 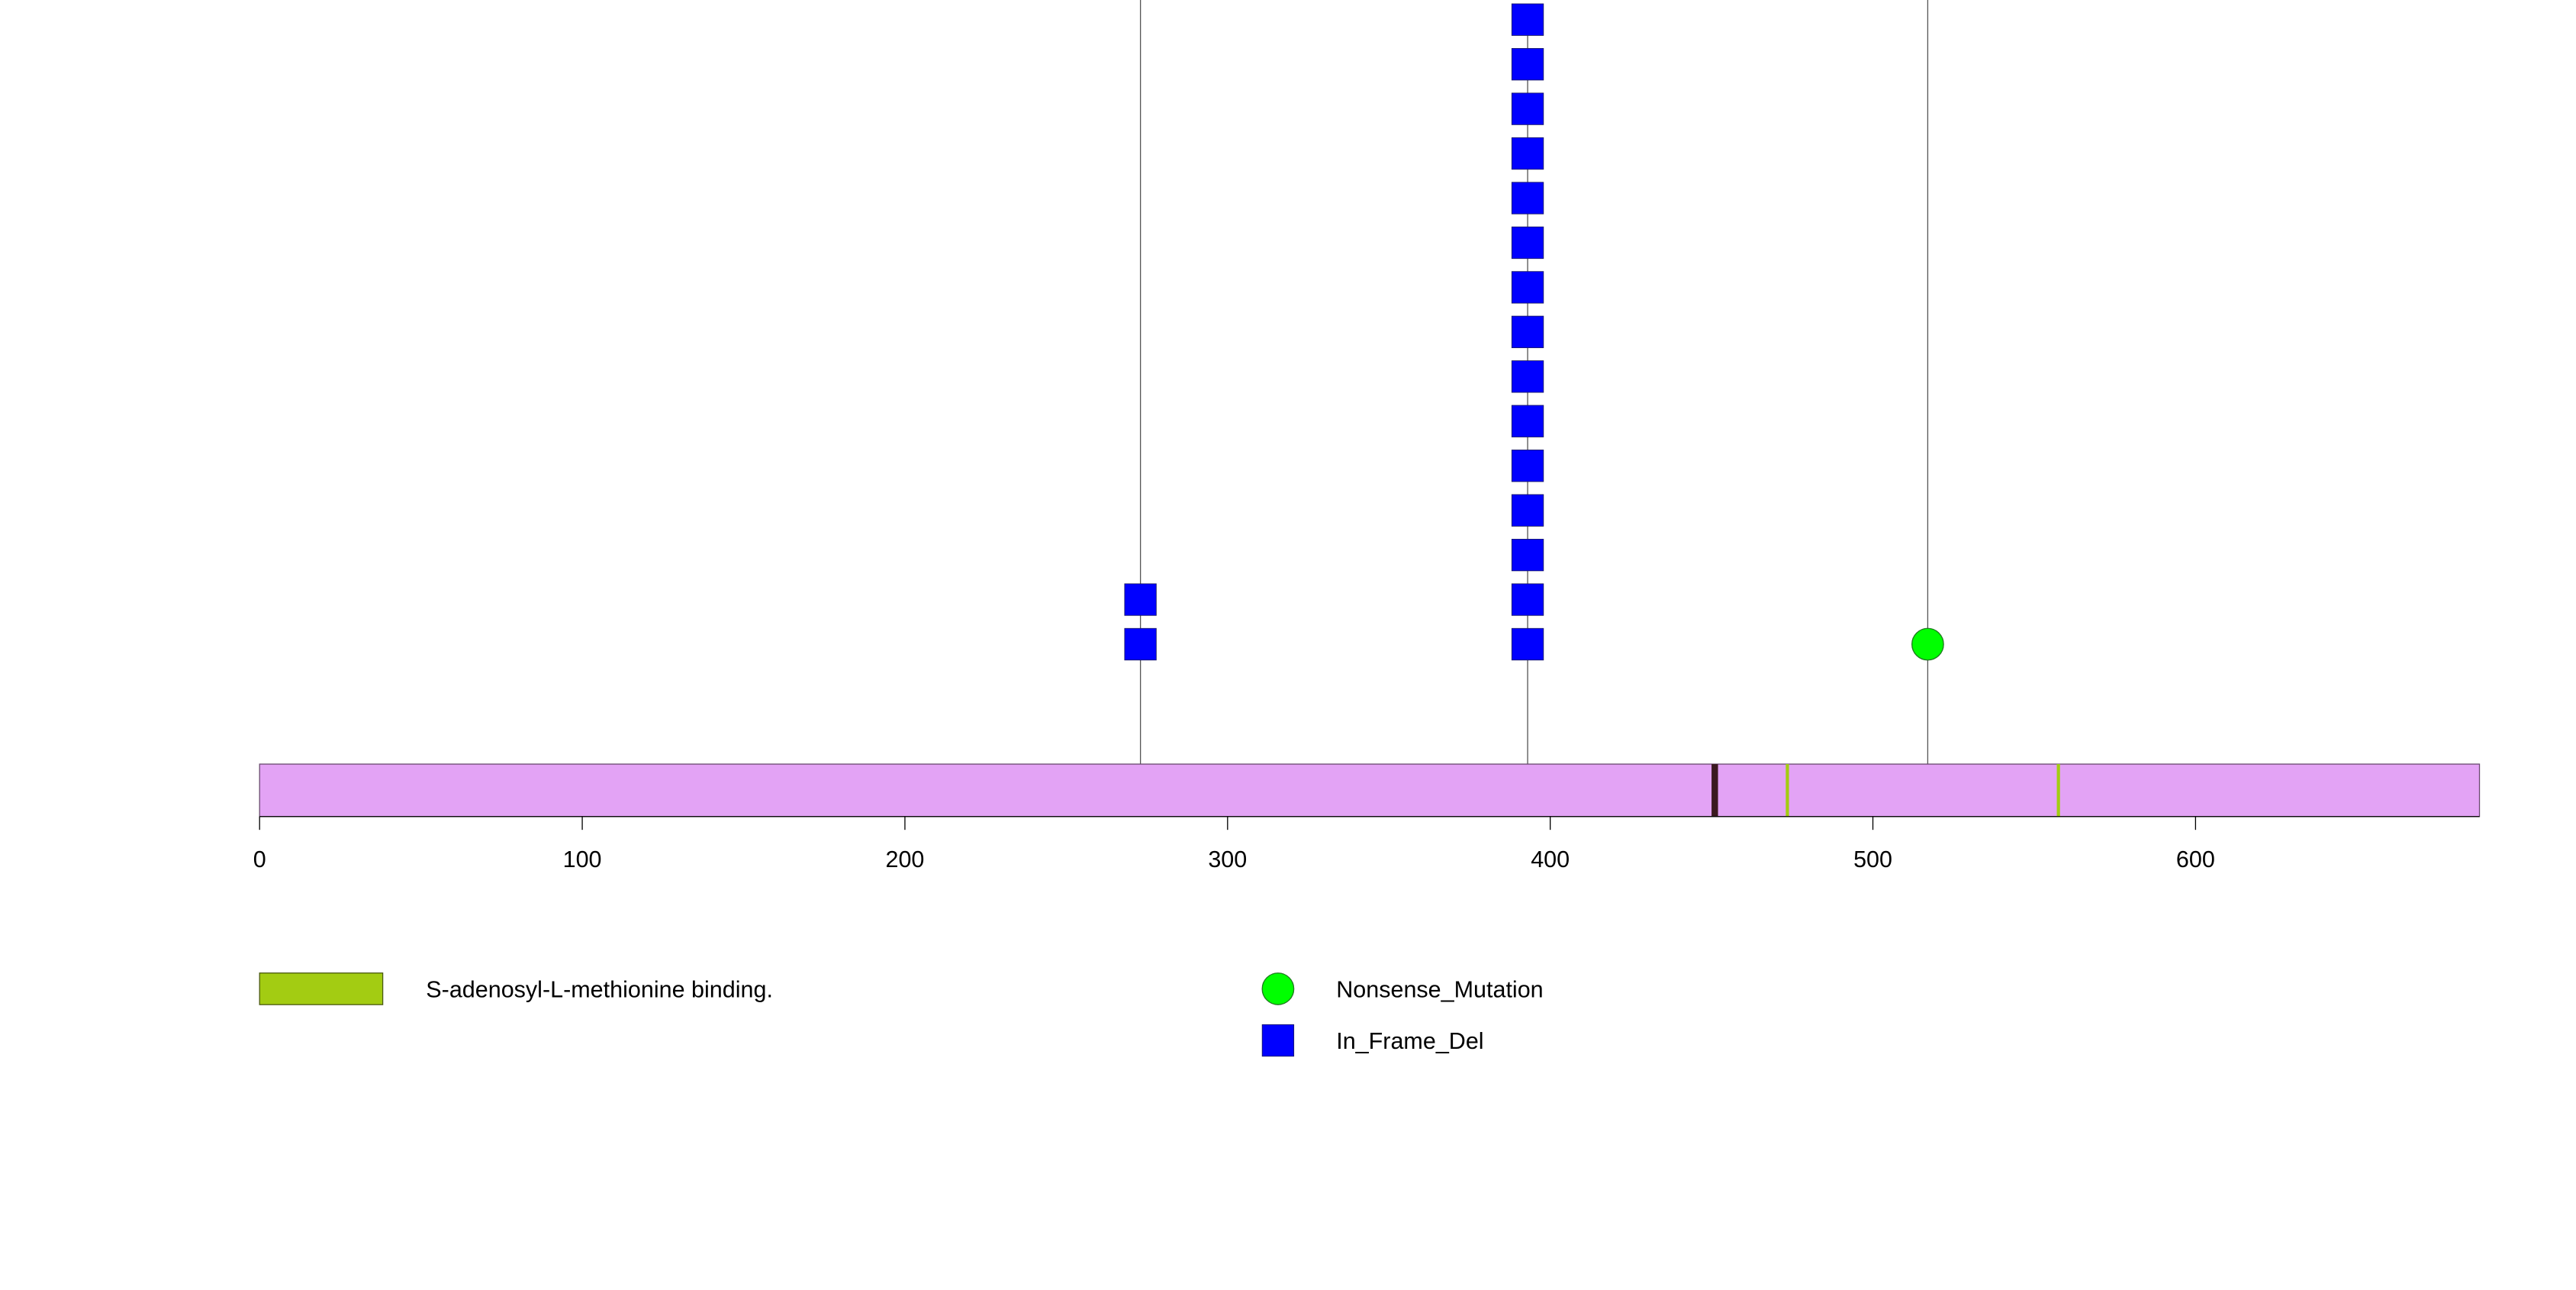 What do you see at coordinates (321, 989) in the screenshot?
I see `legend-domain-swatch` at bounding box center [321, 989].